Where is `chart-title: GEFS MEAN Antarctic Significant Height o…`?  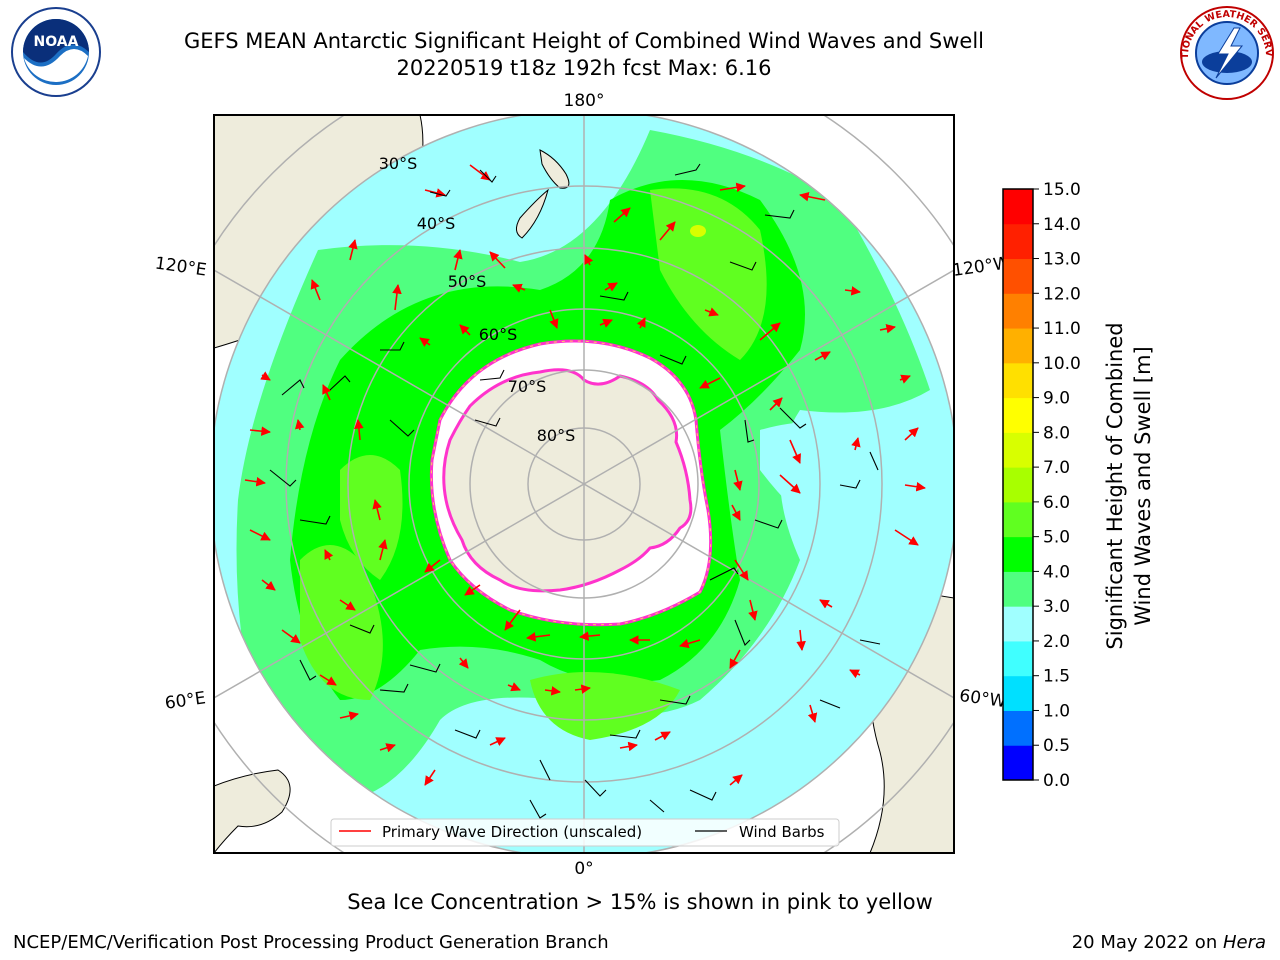 chart-title: GEFS MEAN Antarctic Significant Height o… is located at coordinates (584, 41).